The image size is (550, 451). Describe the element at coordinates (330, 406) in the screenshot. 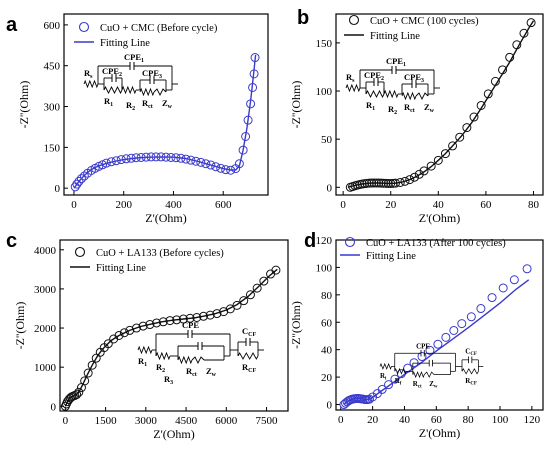

I see `y-tick-label: 0` at that location.